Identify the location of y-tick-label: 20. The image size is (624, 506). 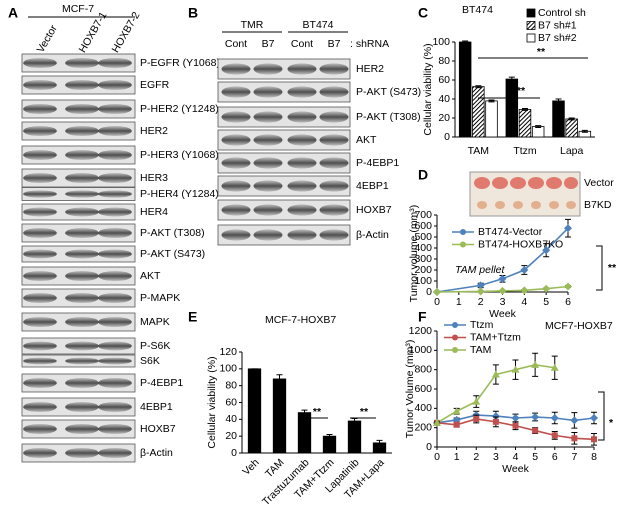
(231, 436).